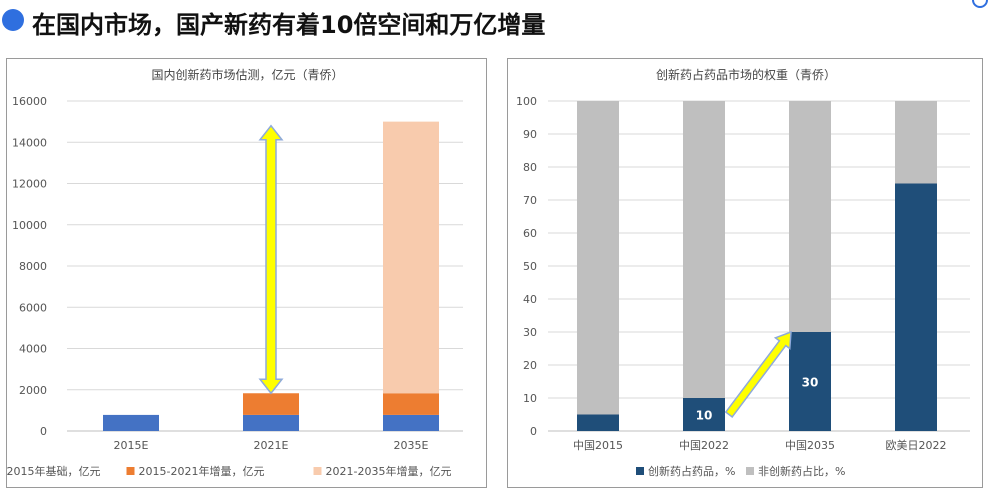 Image resolution: width=989 pixels, height=490 pixels. What do you see at coordinates (530, 299) in the screenshot?
I see `y-tick-label: 40` at bounding box center [530, 299].